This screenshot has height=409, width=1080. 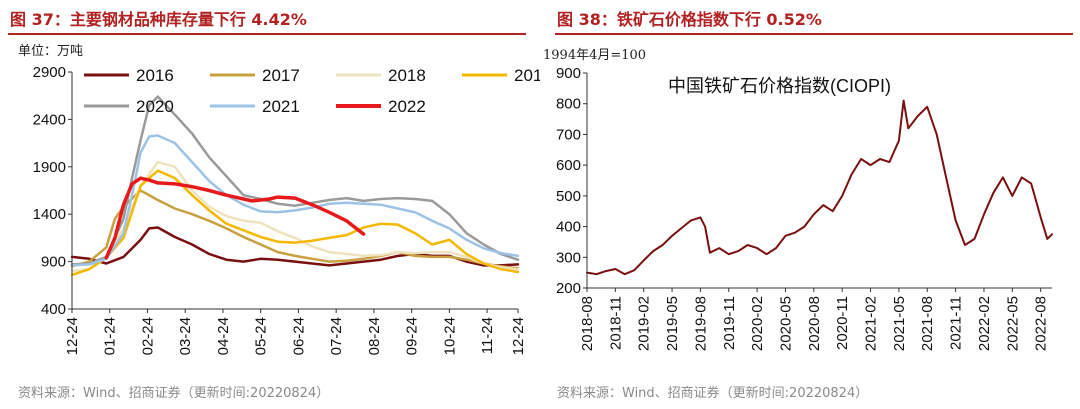 What do you see at coordinates (871, 323) in the screenshot?
I see `x-tick-label: 2021-02` at bounding box center [871, 323].